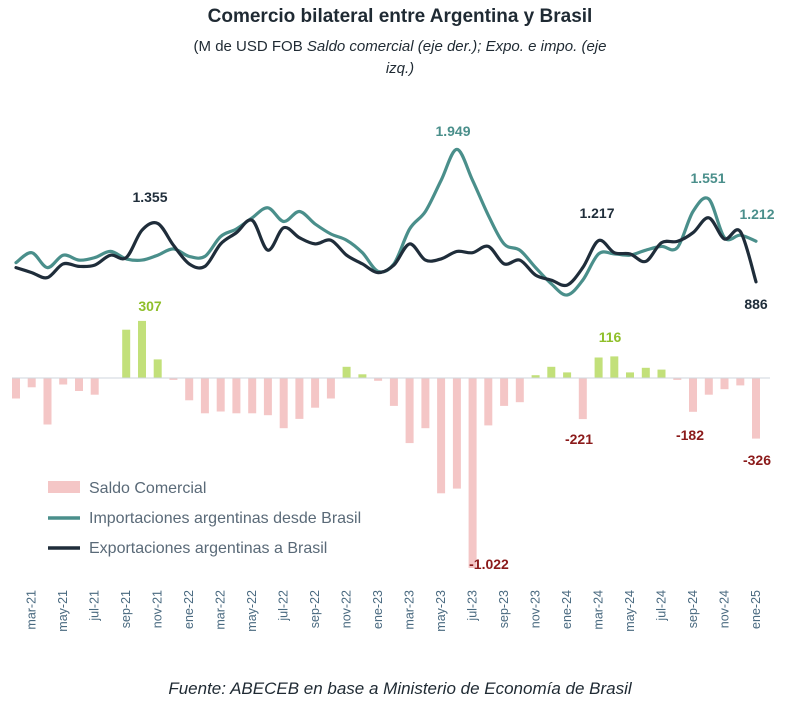  What do you see at coordinates (347, 609) in the screenshot?
I see `x-tick-label: nov-22` at bounding box center [347, 609].